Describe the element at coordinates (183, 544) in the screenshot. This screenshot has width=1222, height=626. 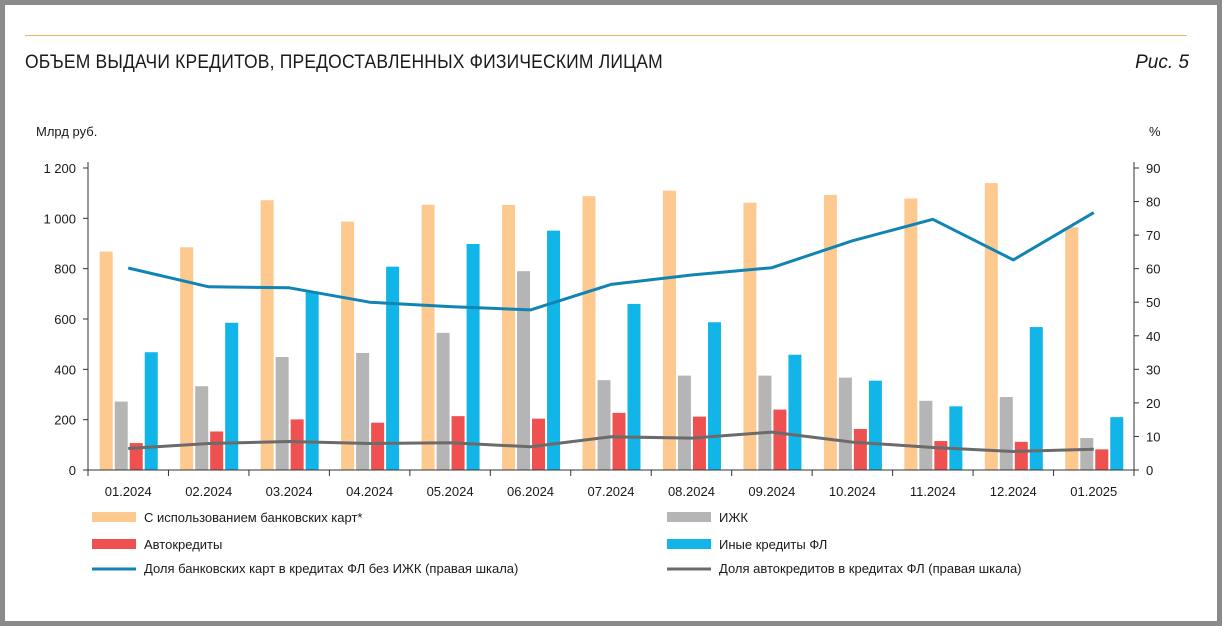
I see `legend-label: Автокредиты` at that location.